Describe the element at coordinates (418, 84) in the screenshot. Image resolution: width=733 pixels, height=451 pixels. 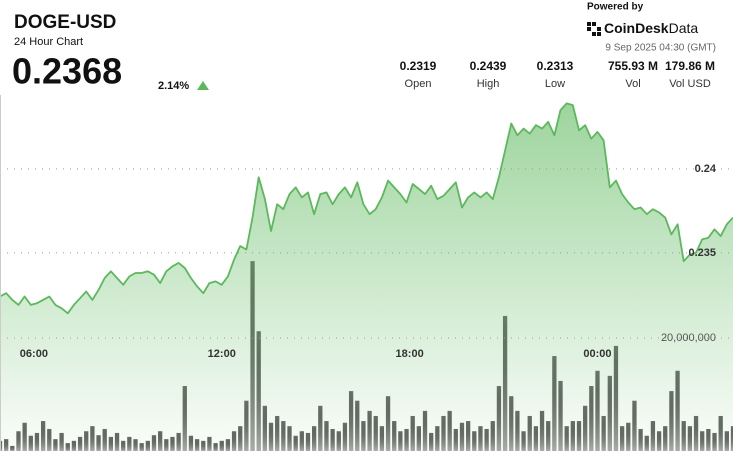
I see `stat-label: Open` at that location.